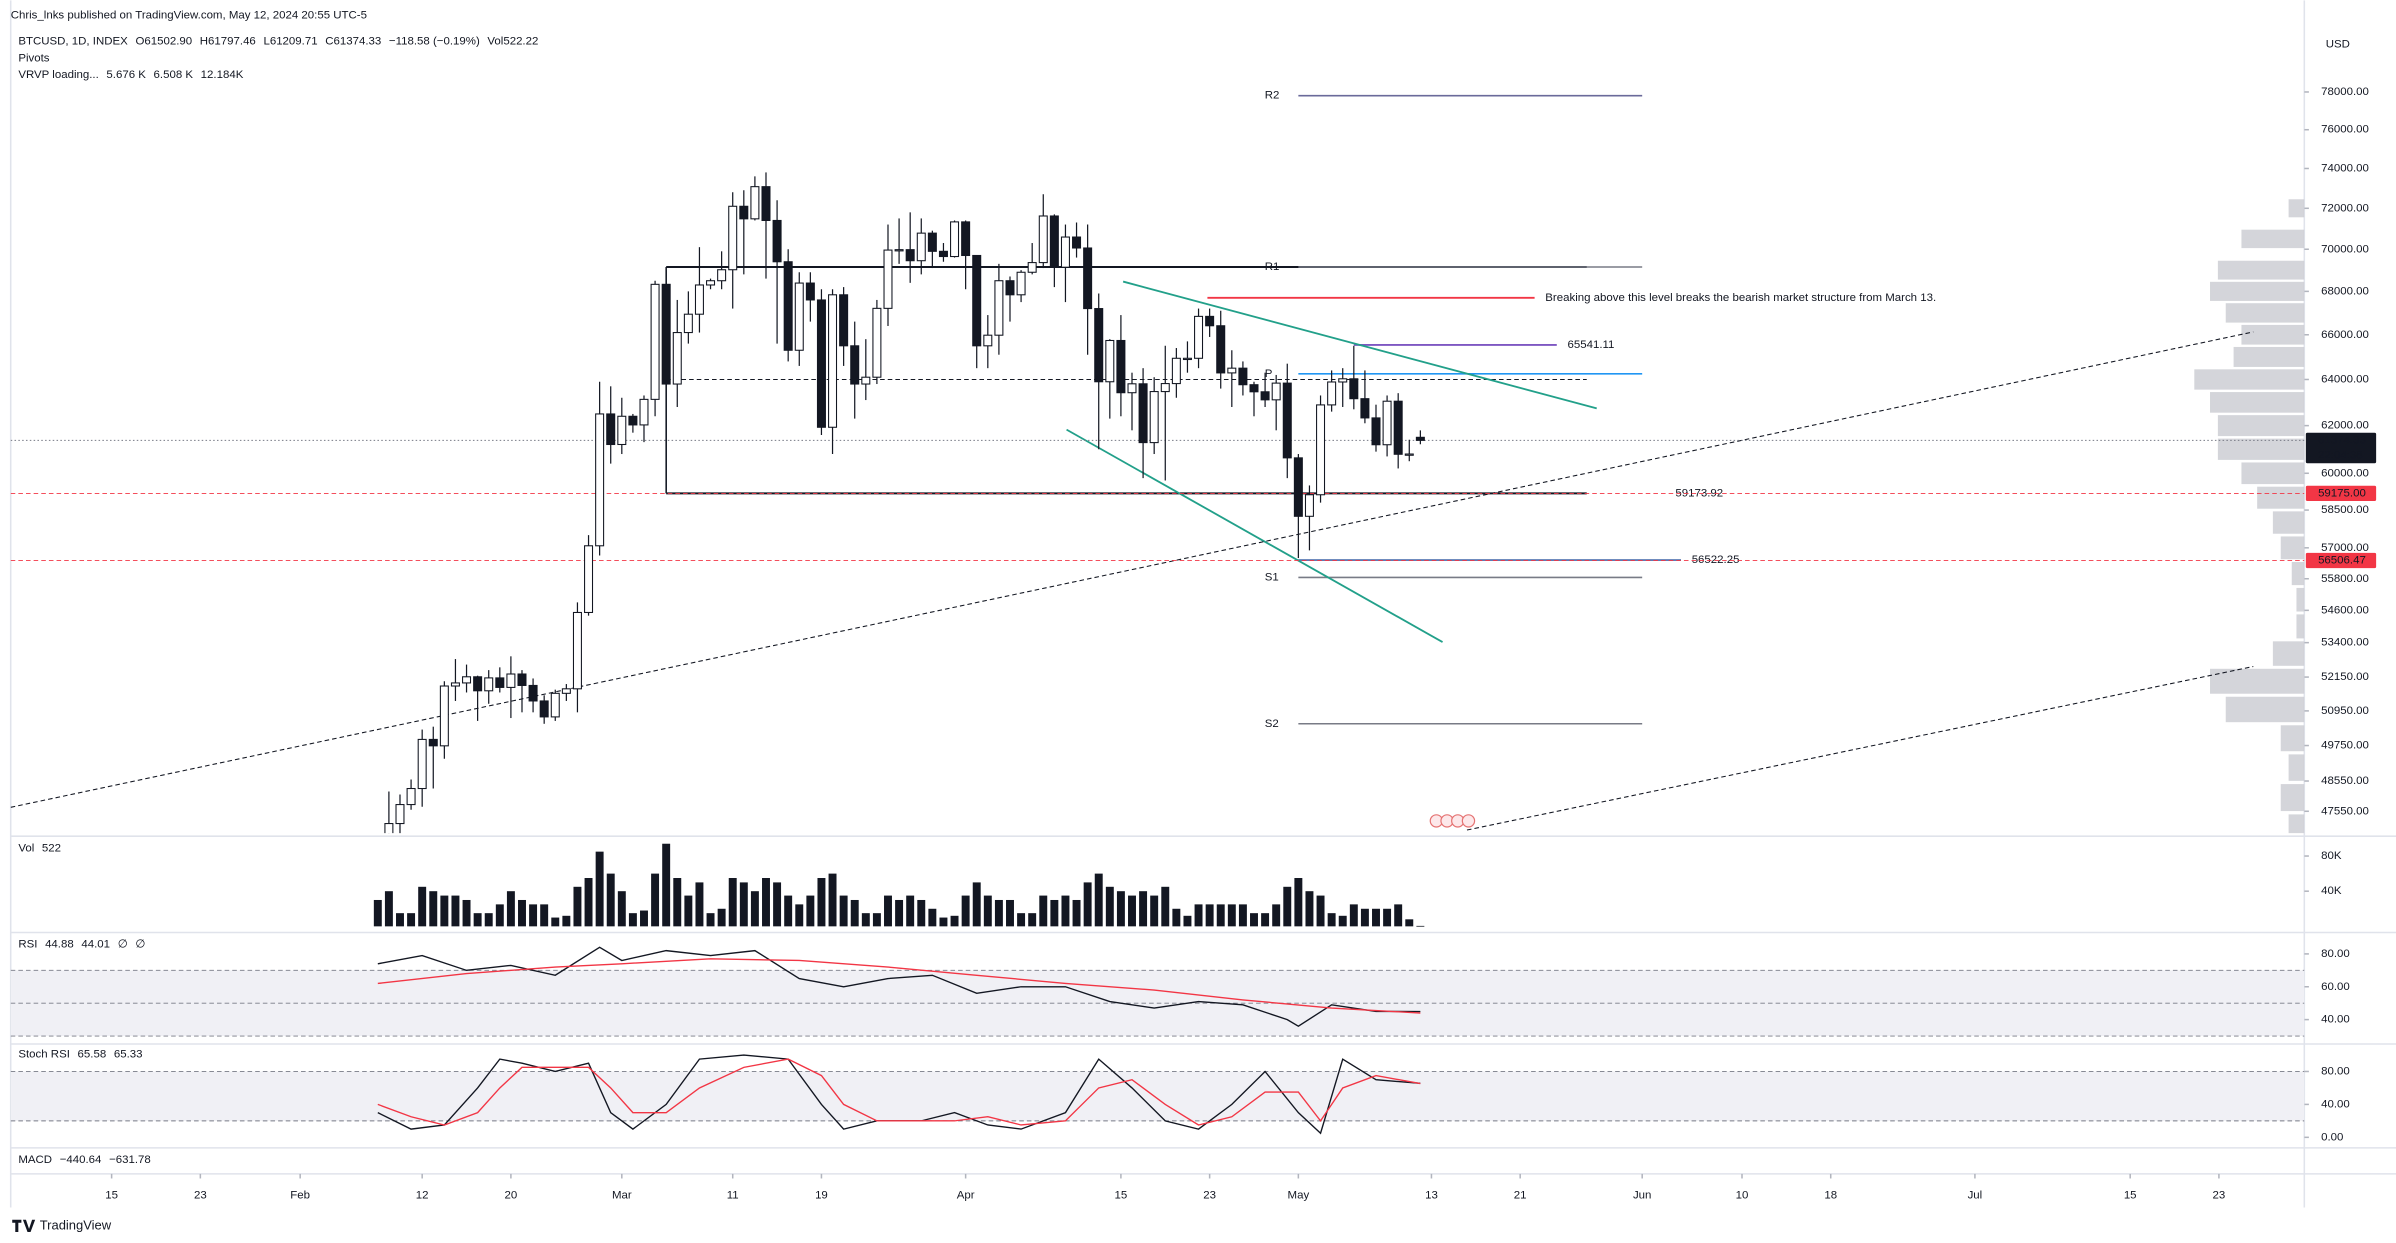 The image size is (2396, 1243). I want to click on flags, so click(1452, 821).